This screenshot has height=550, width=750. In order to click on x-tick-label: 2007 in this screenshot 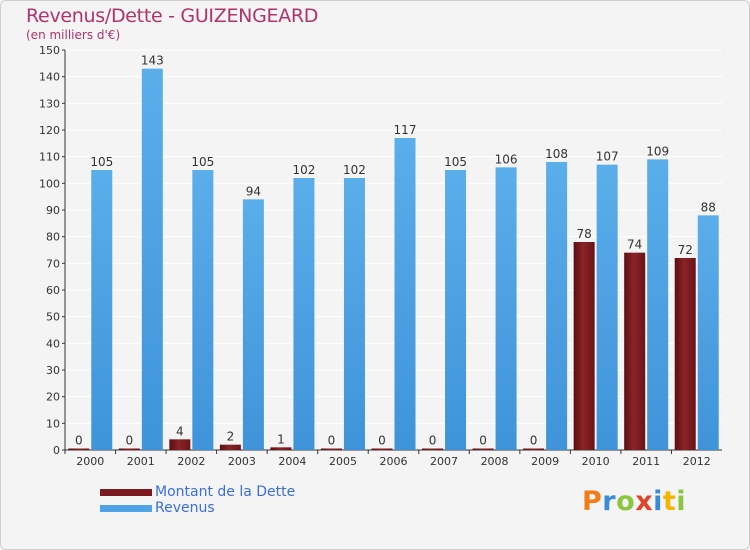, I will do `click(444, 461)`.